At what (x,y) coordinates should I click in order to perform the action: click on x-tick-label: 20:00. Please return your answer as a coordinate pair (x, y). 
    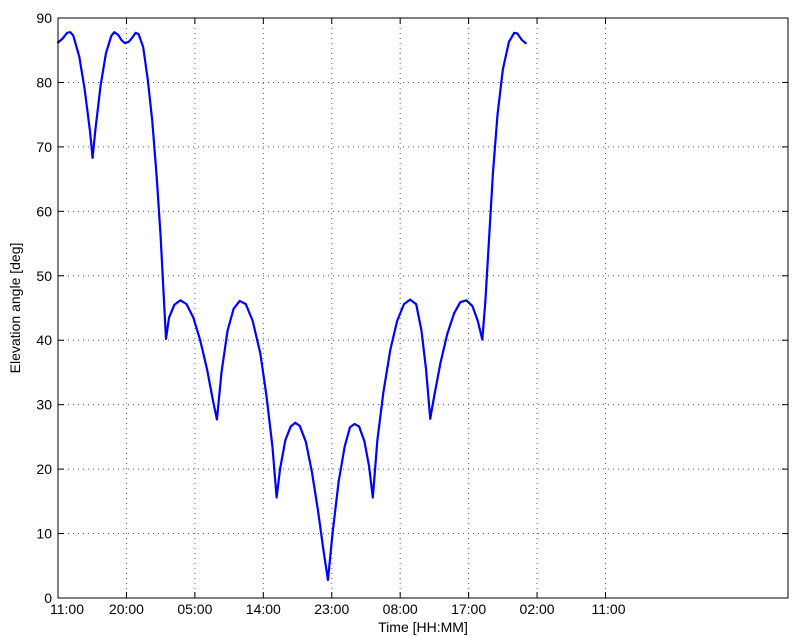
    Looking at the image, I should click on (126, 609).